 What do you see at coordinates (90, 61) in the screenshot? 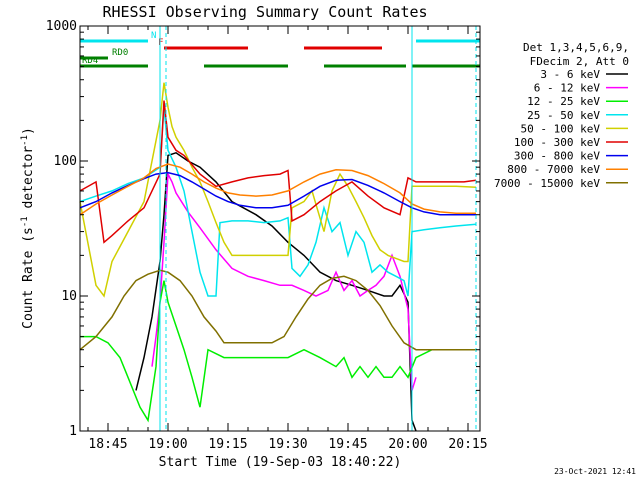
I see `flag-label-0: RD4` at bounding box center [90, 61].